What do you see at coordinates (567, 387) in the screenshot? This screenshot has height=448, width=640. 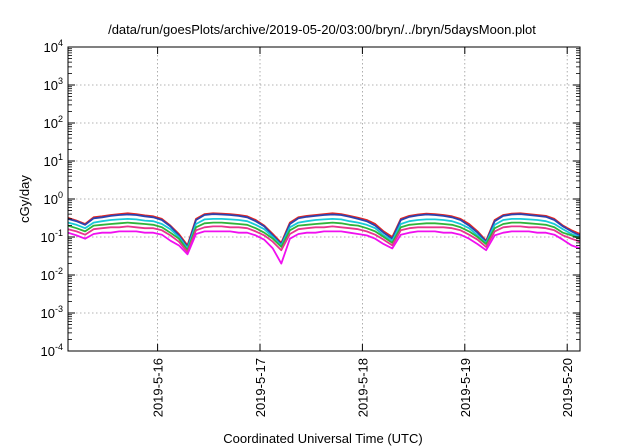 I see `x-tick-label: 2019-5-20` at bounding box center [567, 387].